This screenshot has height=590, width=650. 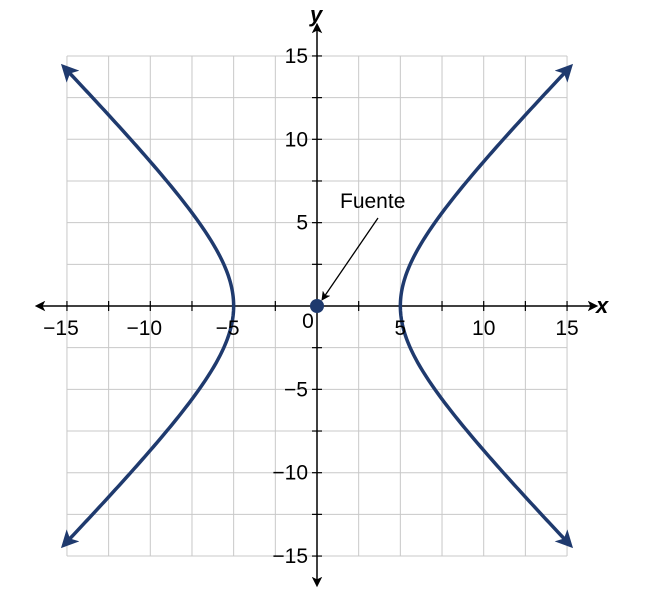 What do you see at coordinates (144, 328) in the screenshot?
I see `x-tick-label: −10` at bounding box center [144, 328].